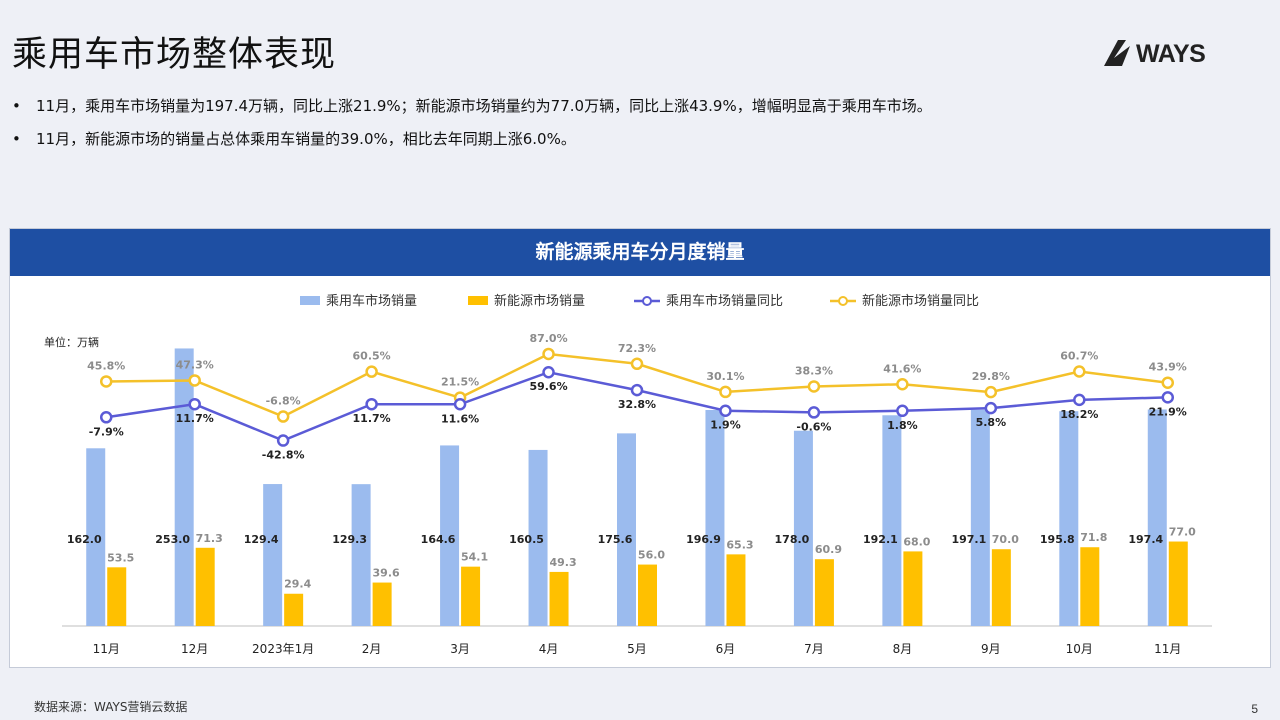  What do you see at coordinates (111, 707) in the screenshot?
I see `data-source: 数据来源：WAYS营销云数据` at bounding box center [111, 707].